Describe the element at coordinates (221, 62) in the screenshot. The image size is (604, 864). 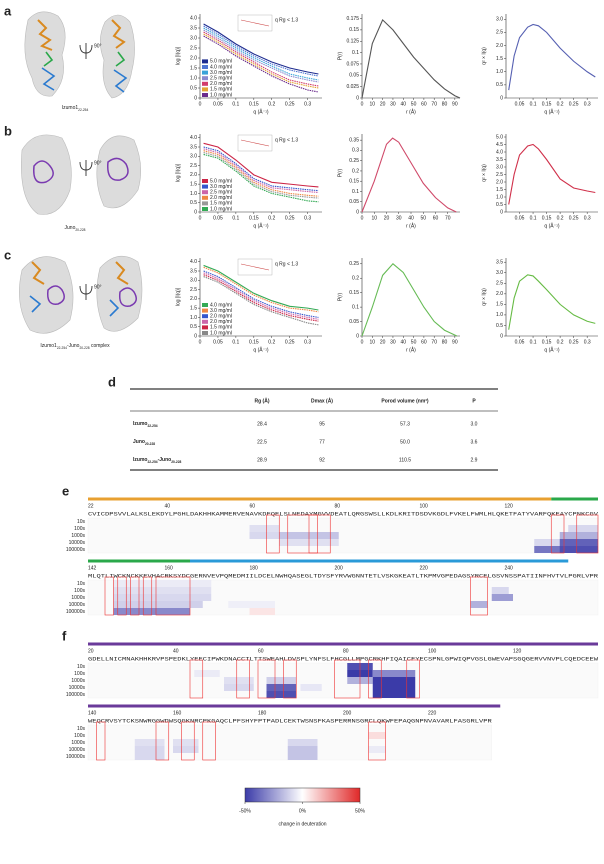
I see `legend-label: 5.0 mg/ml` at that location.